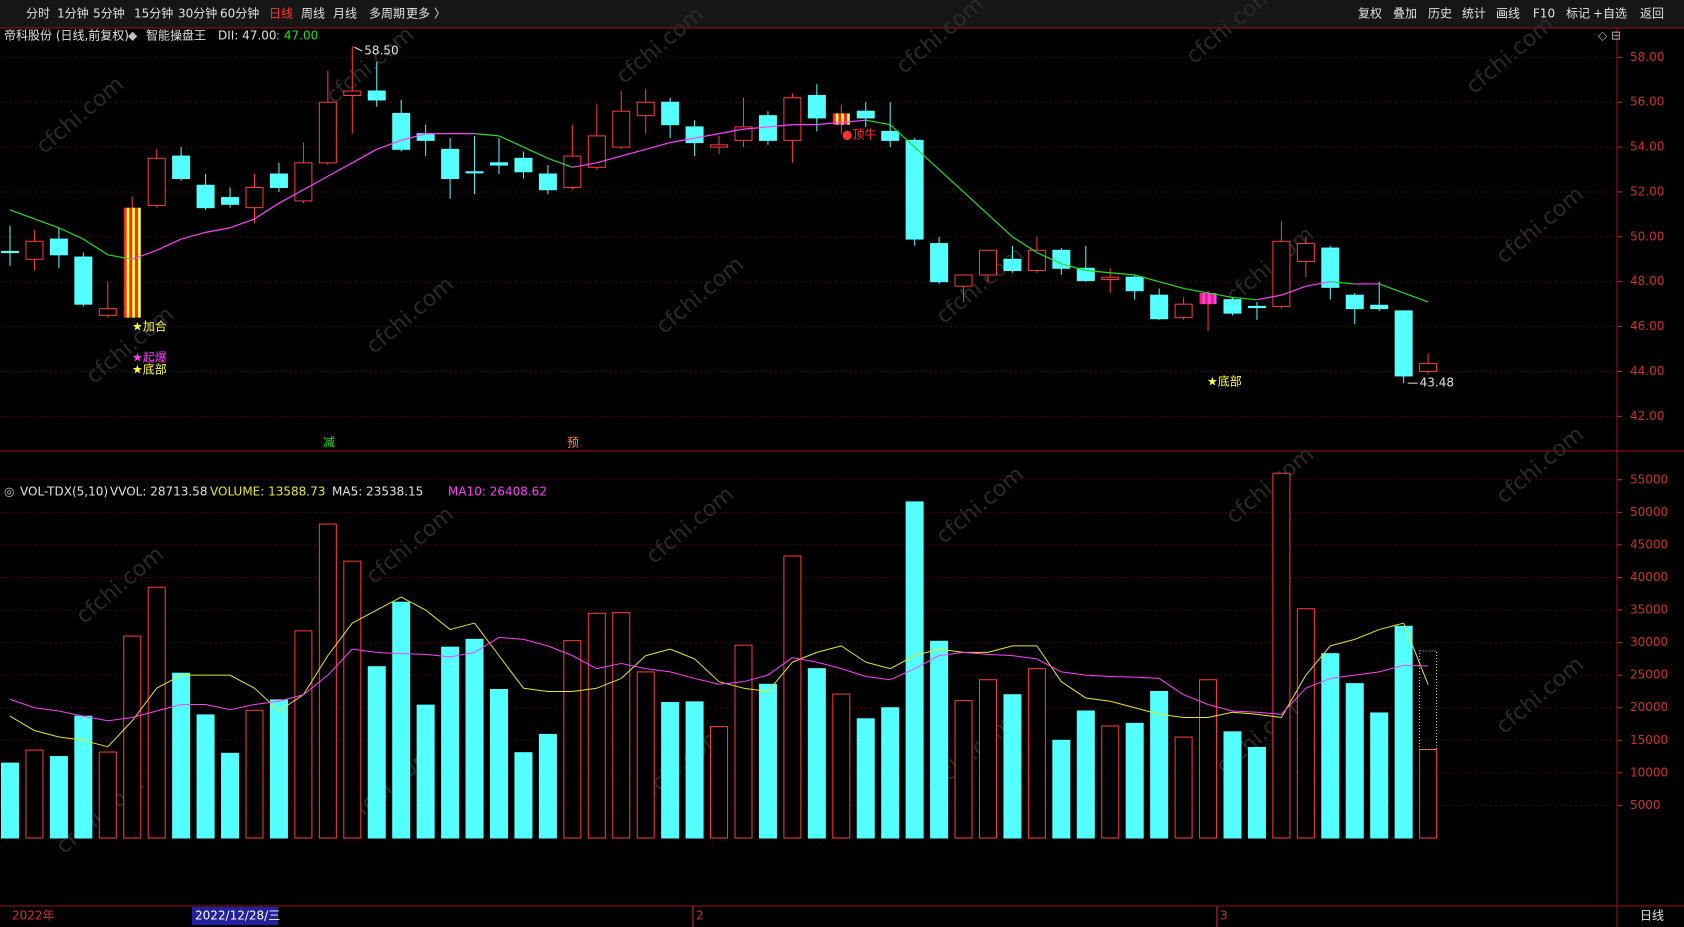 The width and height of the screenshot is (1684, 927). What do you see at coordinates (497, 492) in the screenshot?
I see `ma10-value: MA10: 26408.62` at bounding box center [497, 492].